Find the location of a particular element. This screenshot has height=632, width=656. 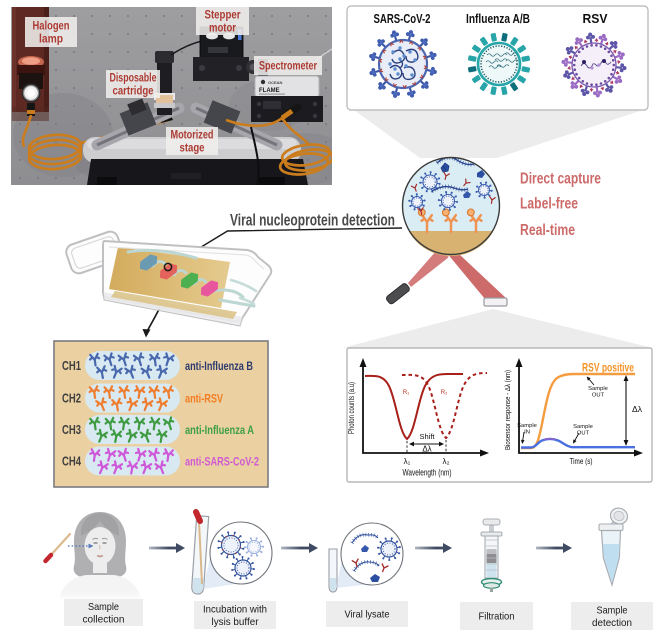

svg-text: R₁ is located at coordinates (406, 392).